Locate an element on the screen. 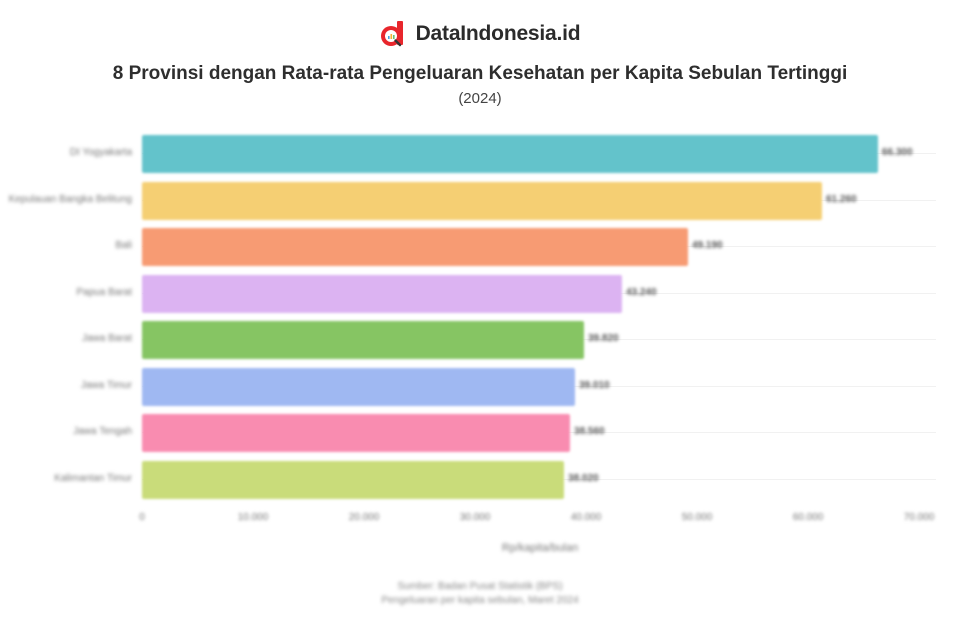 This screenshot has width=960, height=620. bar-row: Bali 49.190 is located at coordinates (525, 246).